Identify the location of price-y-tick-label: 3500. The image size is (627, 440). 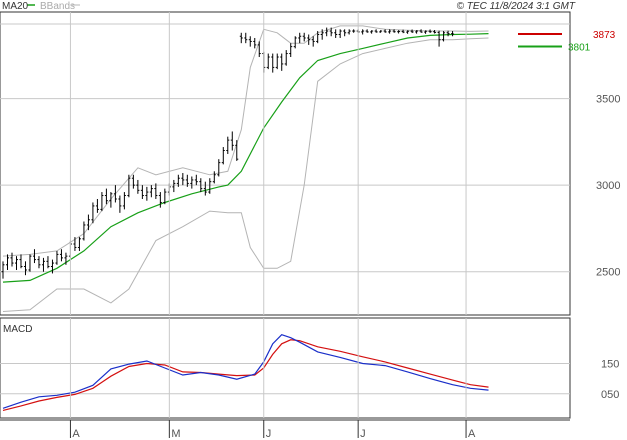
(608, 100).